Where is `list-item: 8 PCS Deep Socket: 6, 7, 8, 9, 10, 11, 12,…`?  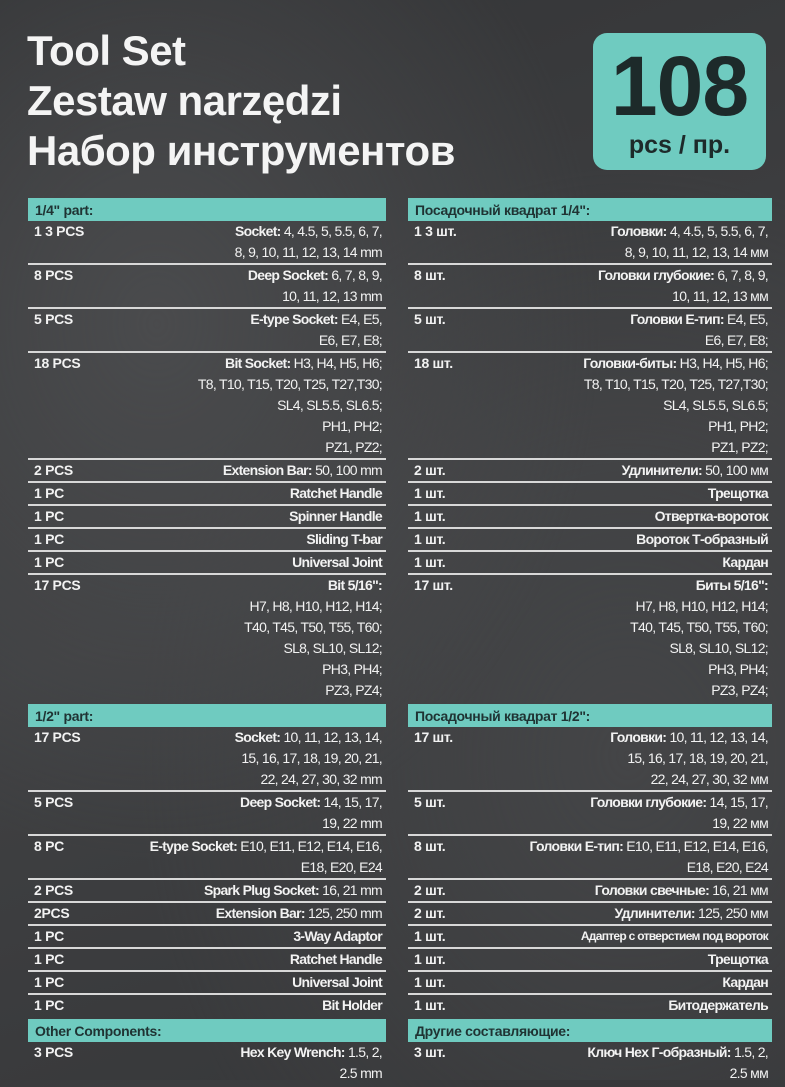 list-item: 8 PCS Deep Socket: 6, 7, 8, 9, 10, 11, 12,… is located at coordinates (207, 287).